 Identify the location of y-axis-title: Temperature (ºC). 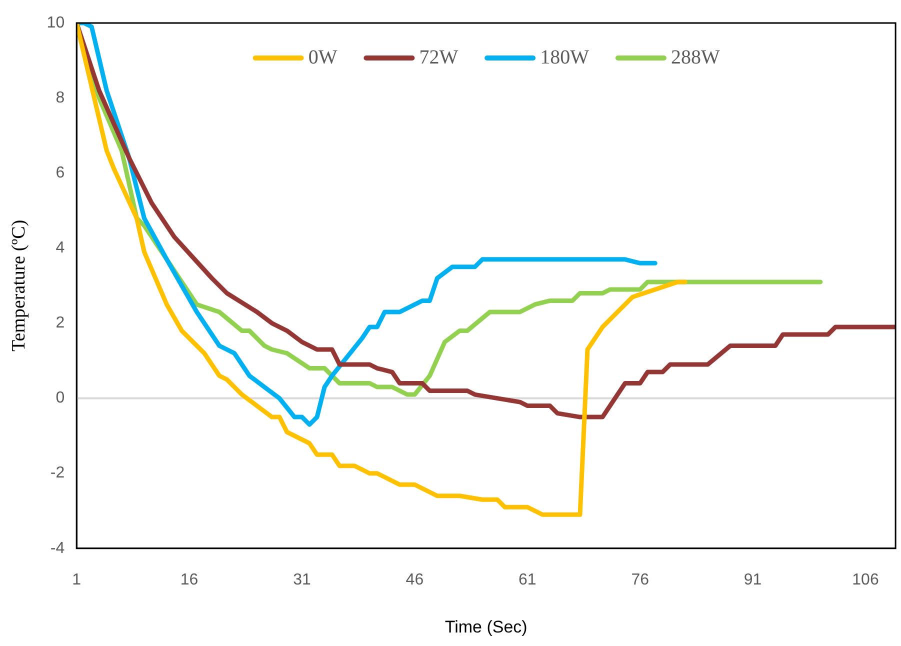
(19, 286).